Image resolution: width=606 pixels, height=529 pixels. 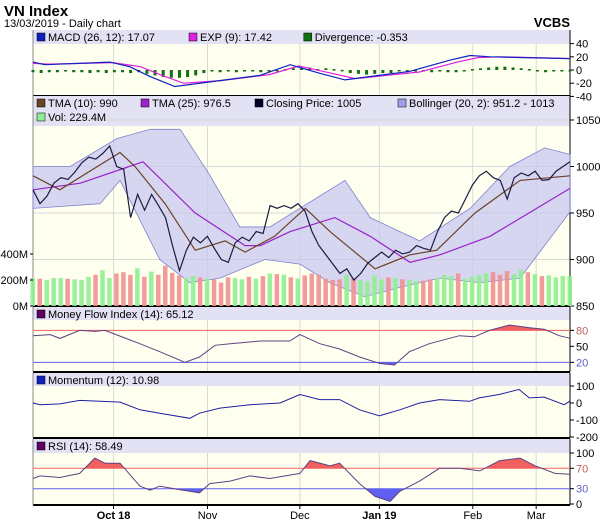 I want to click on volume-tick-label: 0M, so click(x=20, y=307).